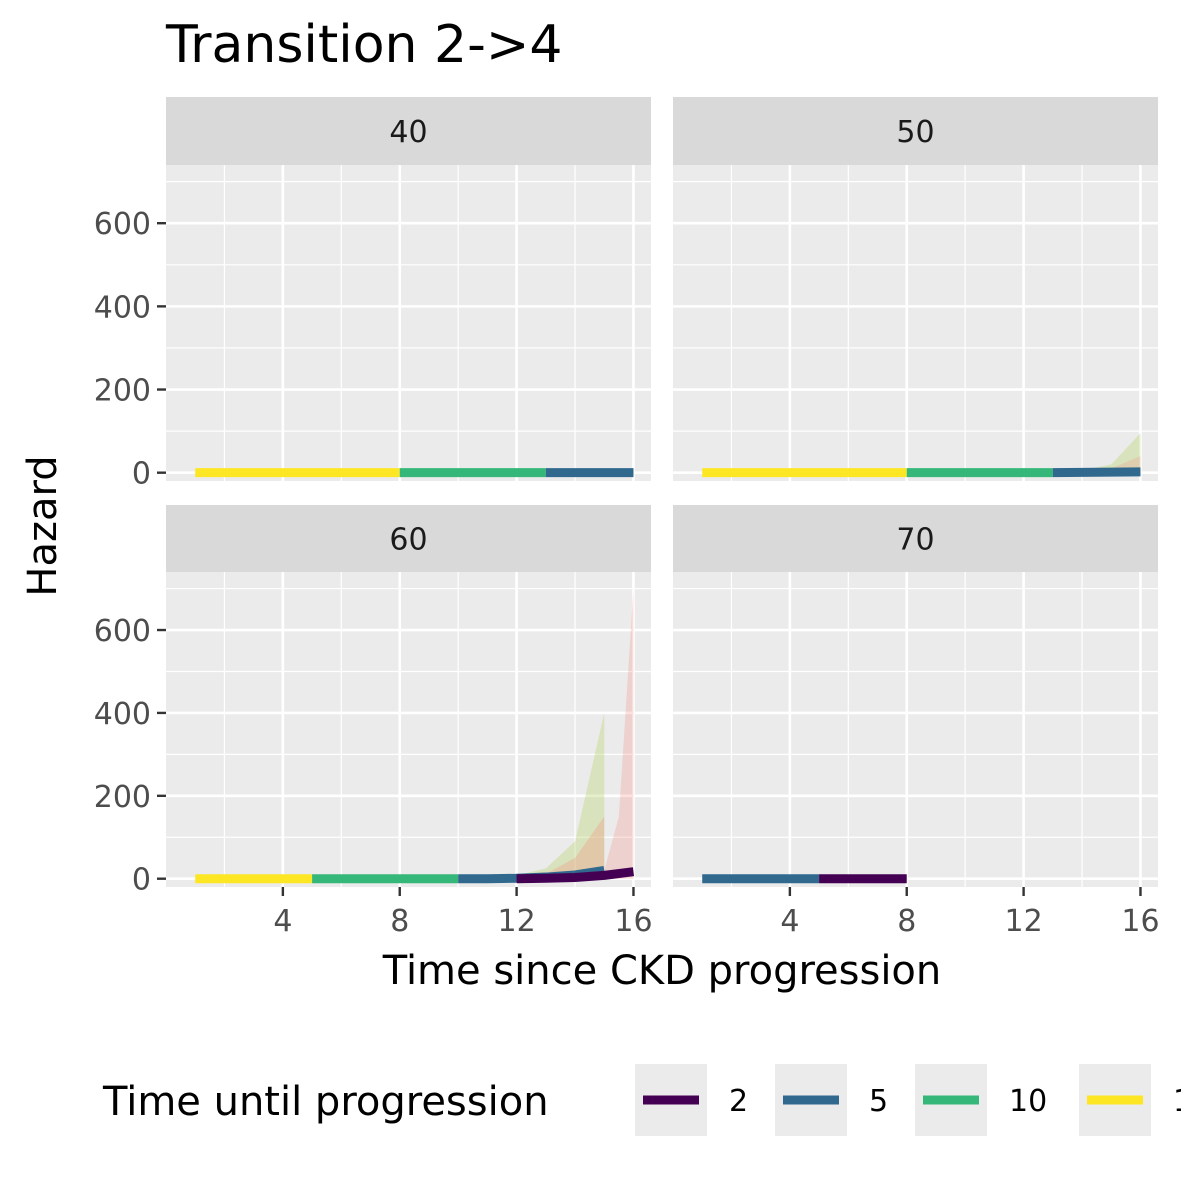  What do you see at coordinates (662, 971) in the screenshot?
I see `x-axis-title: Time since CKD progression` at bounding box center [662, 971].